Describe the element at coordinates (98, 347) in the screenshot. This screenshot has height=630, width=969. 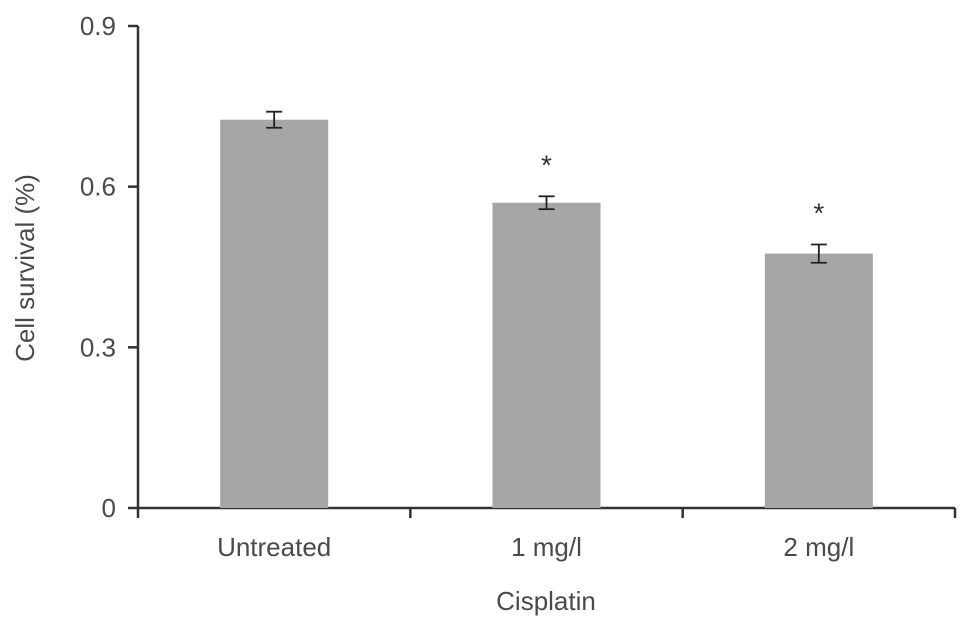
I see `y-tick-label: 0.3` at that location.